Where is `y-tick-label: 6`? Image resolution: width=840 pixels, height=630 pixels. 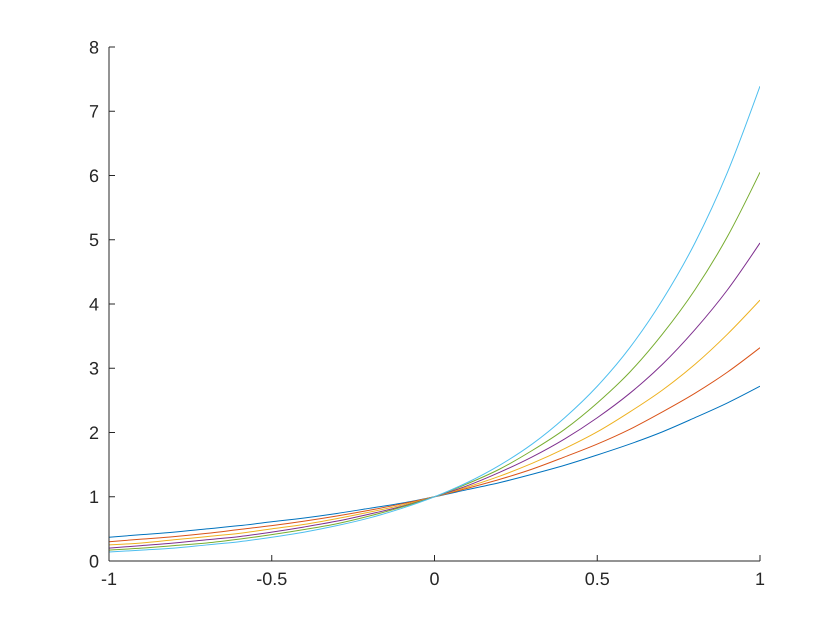 y-tick-label: 6 is located at coordinates (93, 176).